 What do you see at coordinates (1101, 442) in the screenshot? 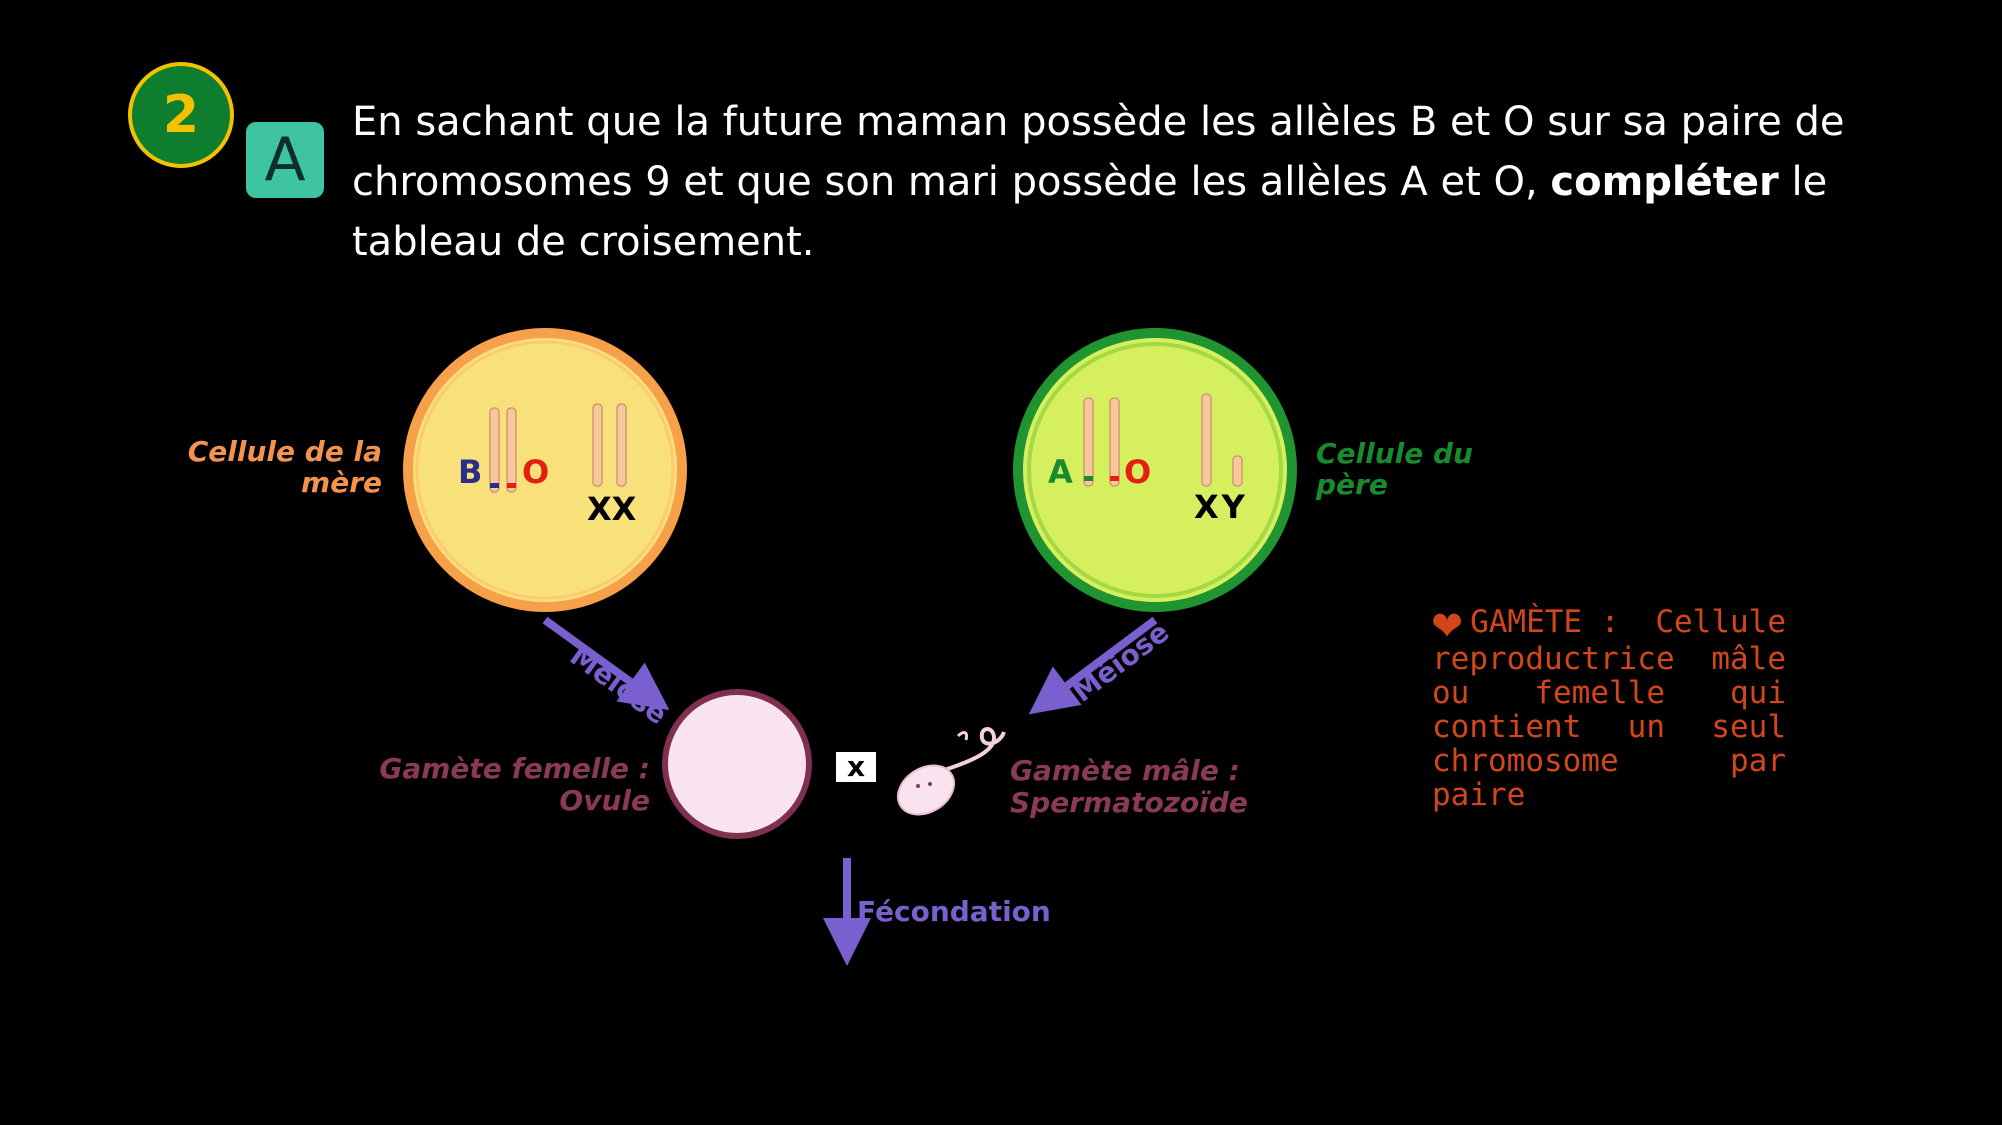
I see `father-chromosome-9-pair` at bounding box center [1101, 442].